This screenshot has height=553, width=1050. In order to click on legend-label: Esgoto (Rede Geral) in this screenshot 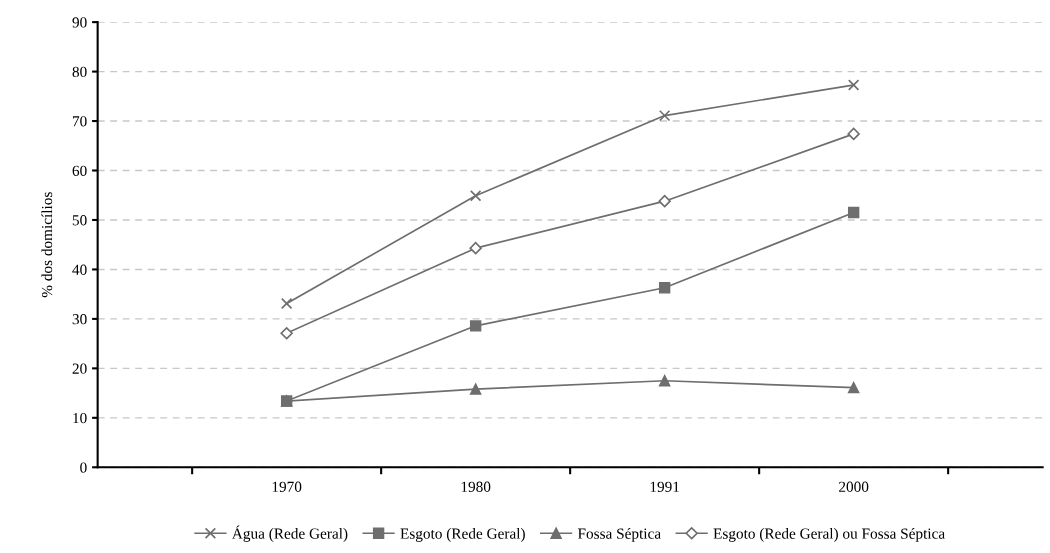, I will do `click(462, 535)`.